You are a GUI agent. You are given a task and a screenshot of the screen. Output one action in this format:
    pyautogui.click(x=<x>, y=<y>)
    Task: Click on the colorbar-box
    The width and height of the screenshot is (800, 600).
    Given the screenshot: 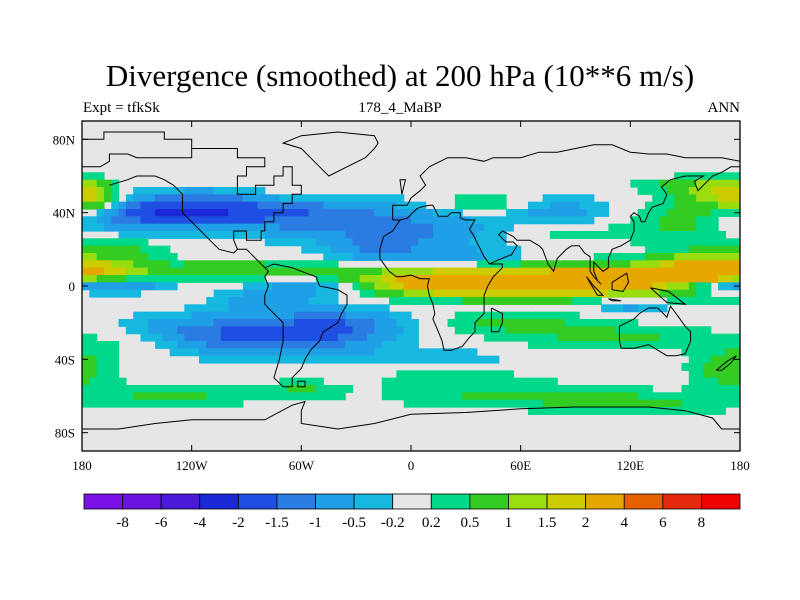 What is the action you would take?
    pyautogui.click(x=643, y=501)
    